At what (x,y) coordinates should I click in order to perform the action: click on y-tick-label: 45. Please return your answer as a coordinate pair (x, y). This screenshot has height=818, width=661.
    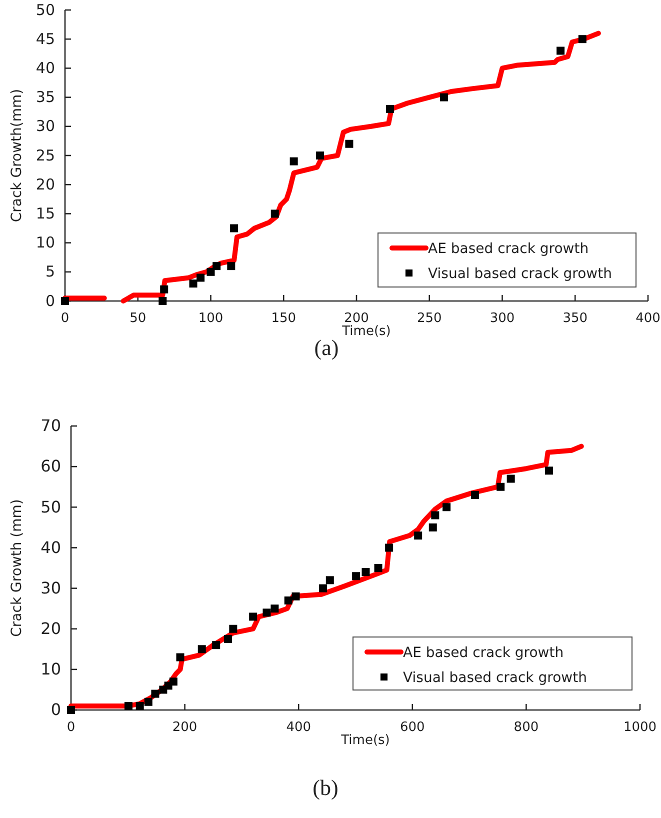
    Looking at the image, I should click on (45, 39).